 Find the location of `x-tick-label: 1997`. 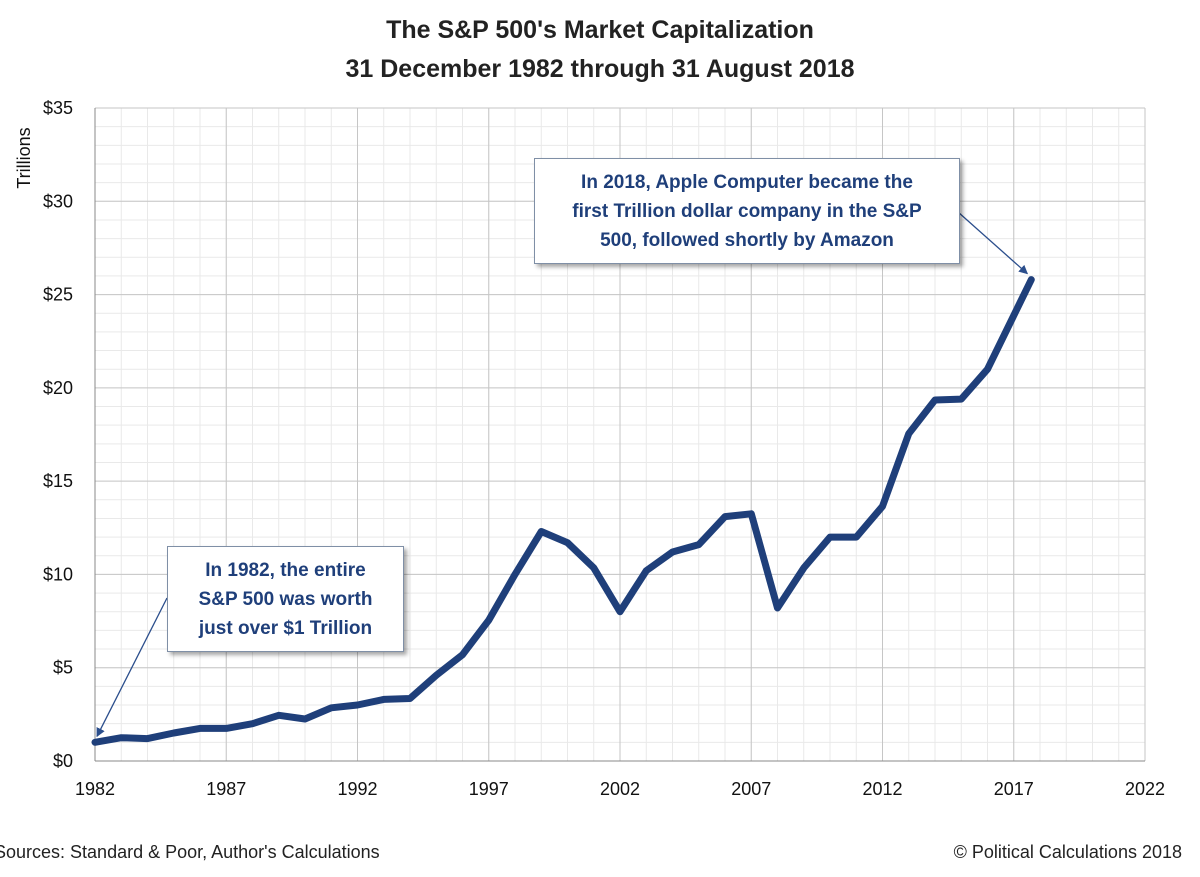

x-tick-label: 1997 is located at coordinates (489, 789).